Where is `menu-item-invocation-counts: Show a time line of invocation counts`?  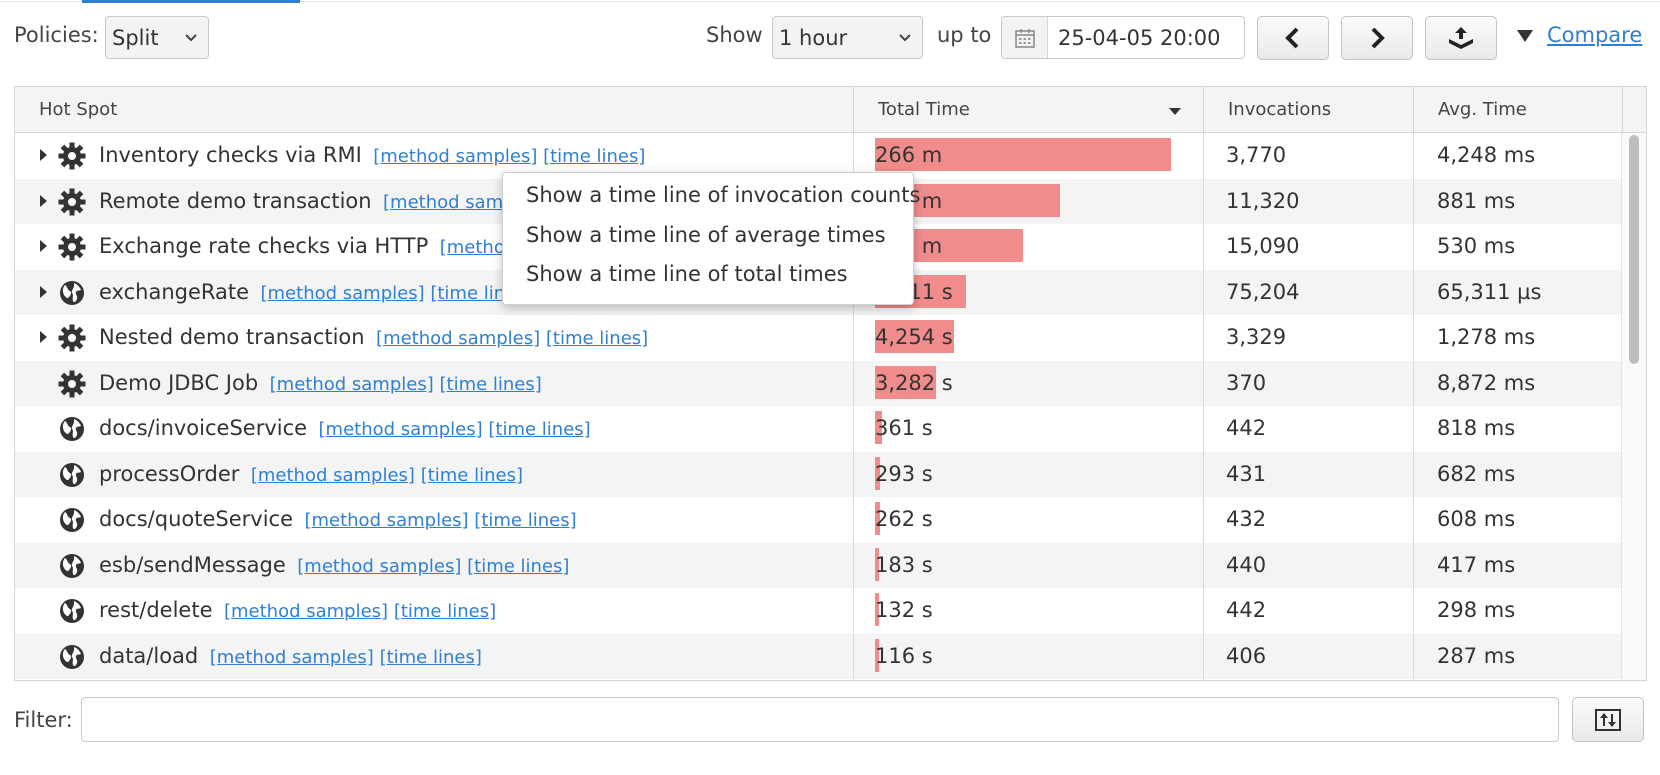
menu-item-invocation-counts: Show a time line of invocation counts is located at coordinates (723, 195).